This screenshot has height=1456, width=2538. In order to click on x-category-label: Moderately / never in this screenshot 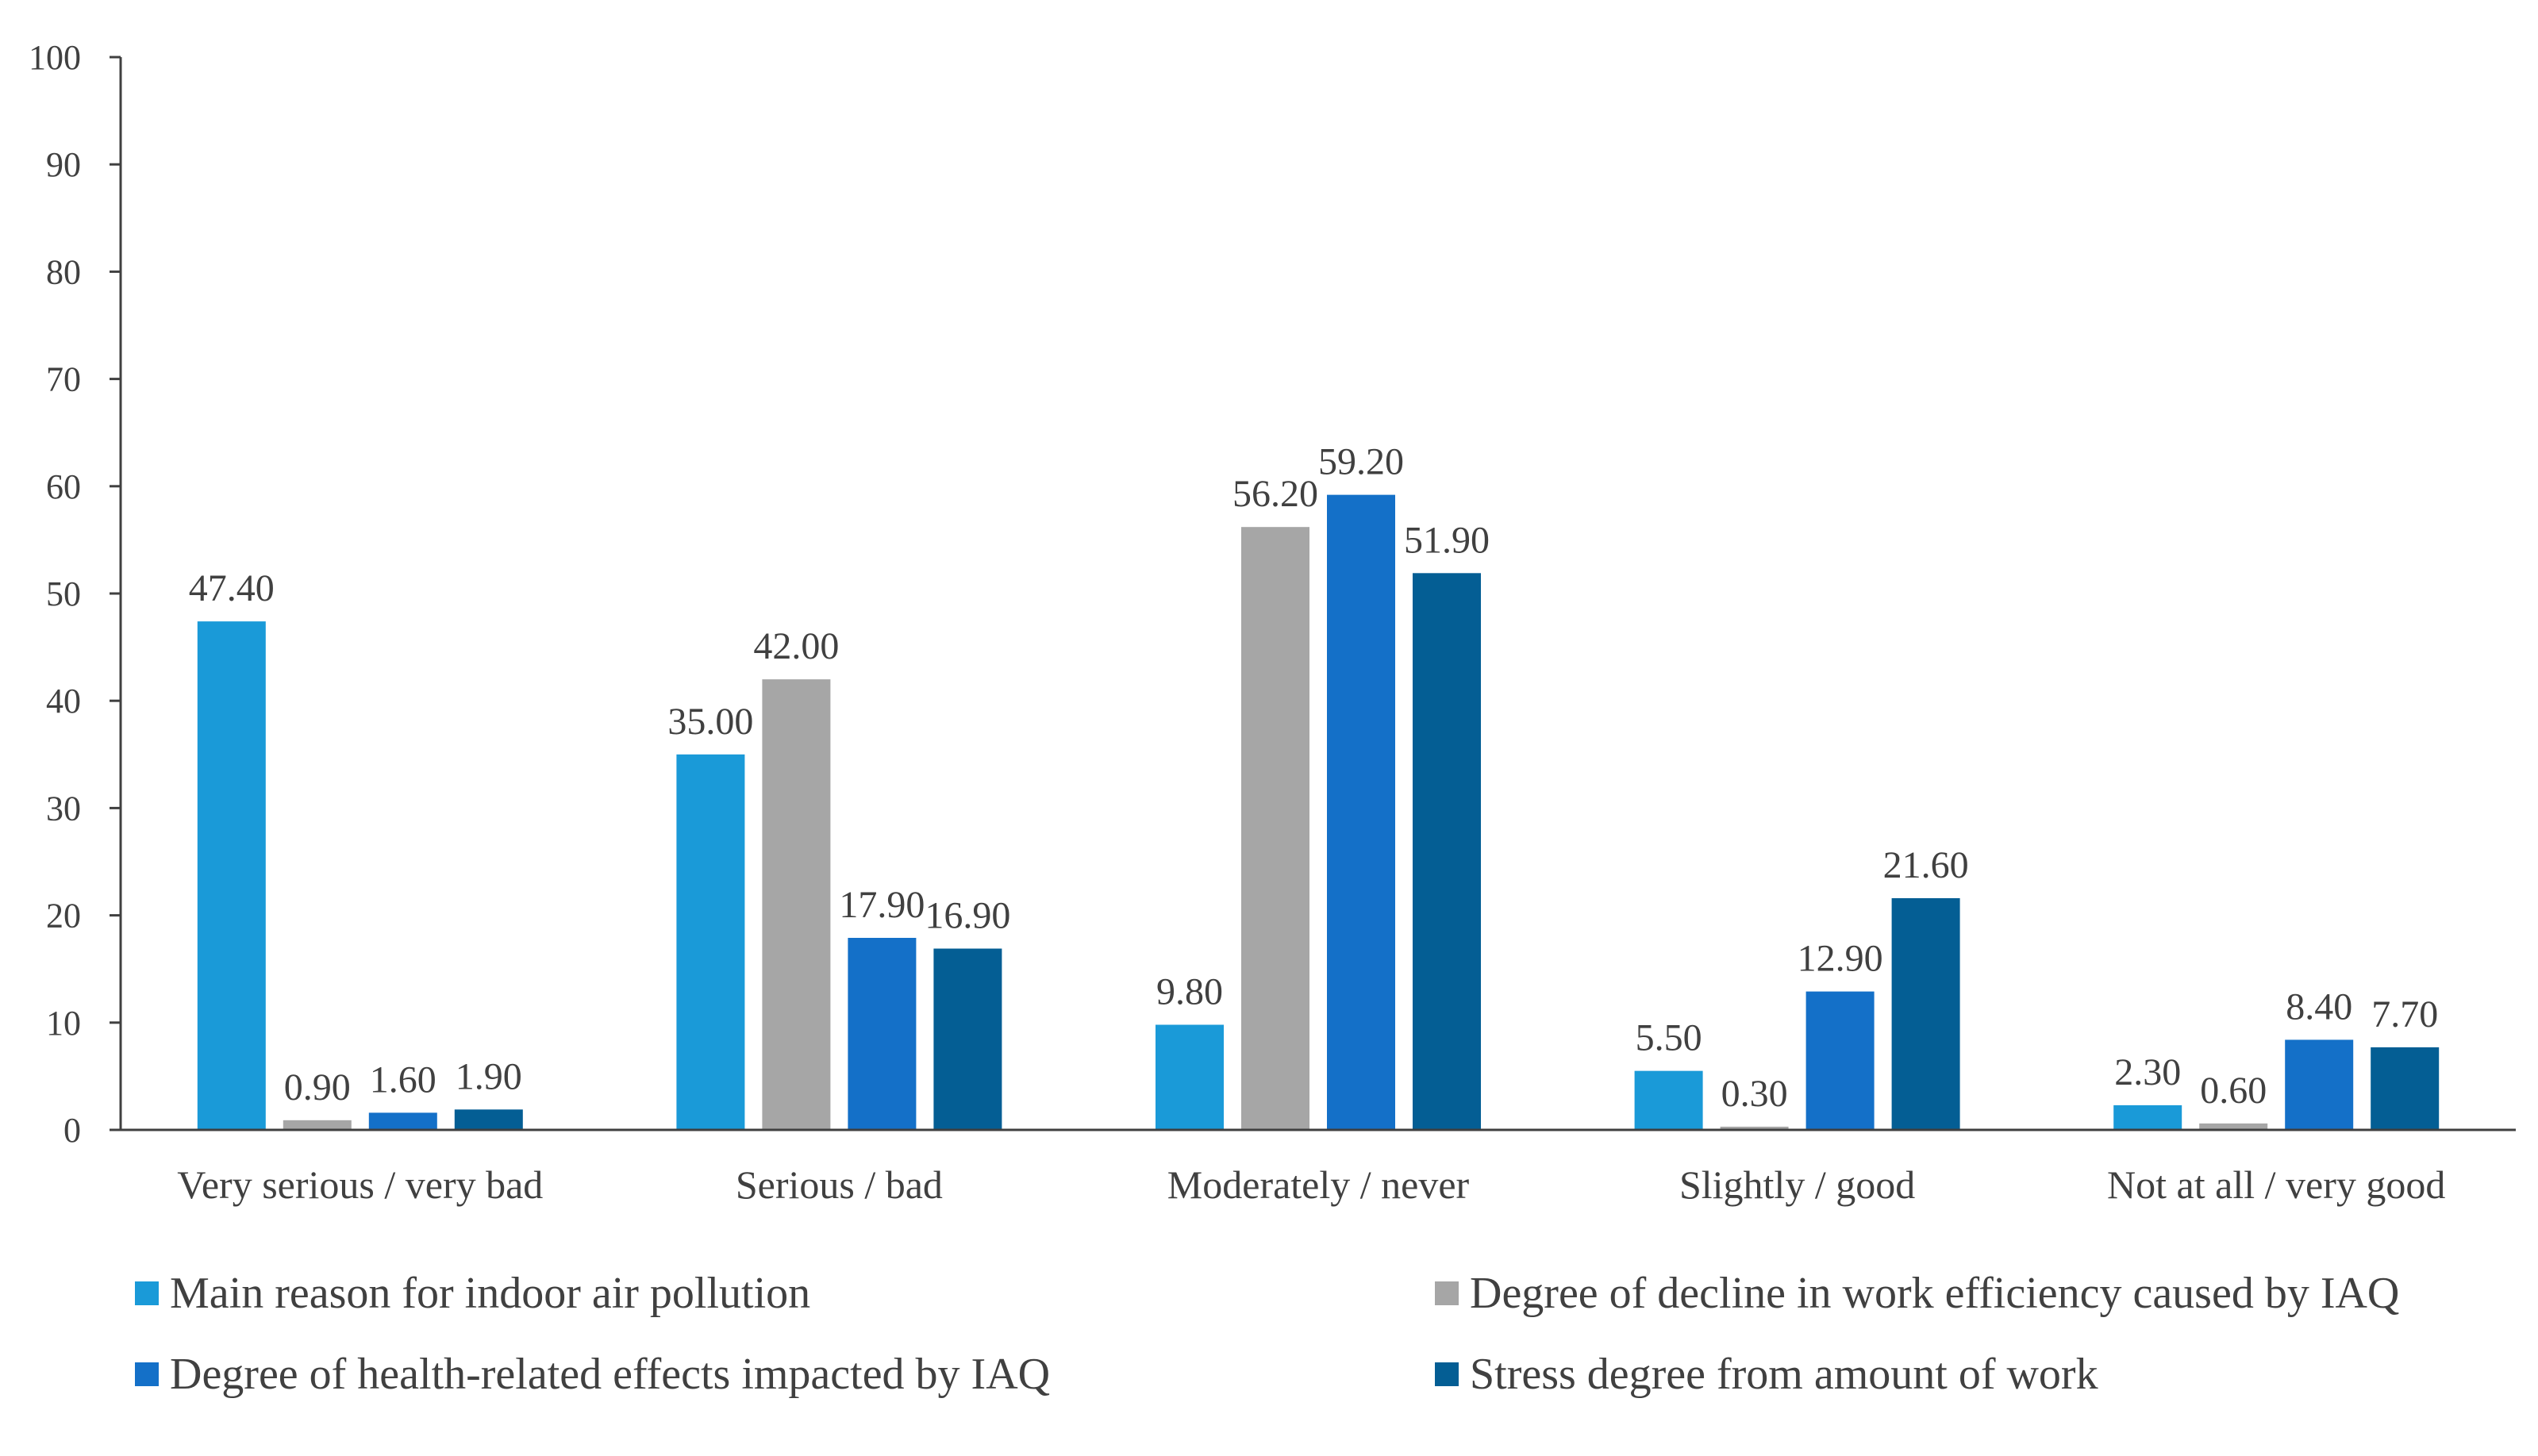, I will do `click(1318, 1184)`.